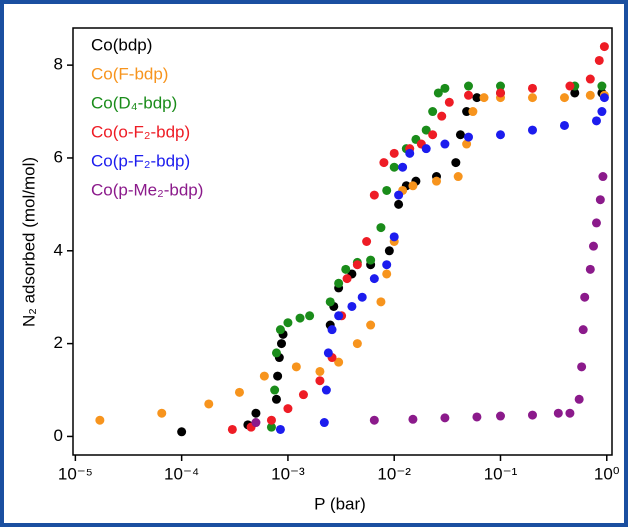  What do you see at coordinates (501, 473) in the screenshot?
I see `x-tick-label: 10⁻¹` at bounding box center [501, 473].